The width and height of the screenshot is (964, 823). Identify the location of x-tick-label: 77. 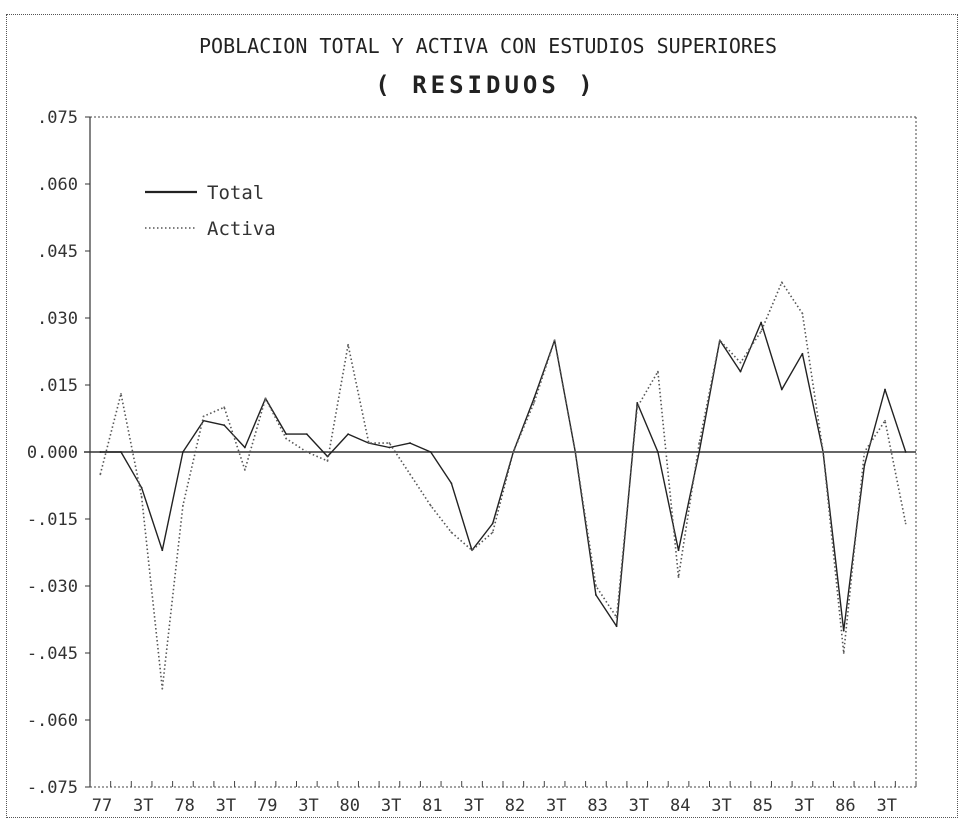
(102, 806).